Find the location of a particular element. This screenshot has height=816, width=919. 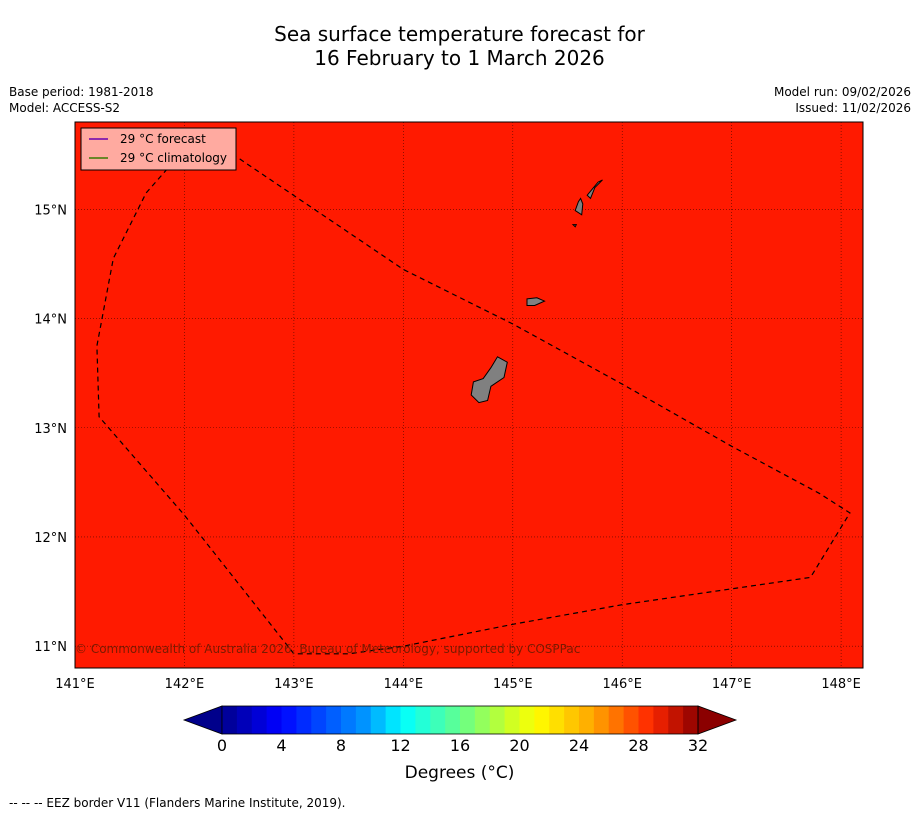

title-line-2: 16 February to 1 March 2026 is located at coordinates (459, 58).